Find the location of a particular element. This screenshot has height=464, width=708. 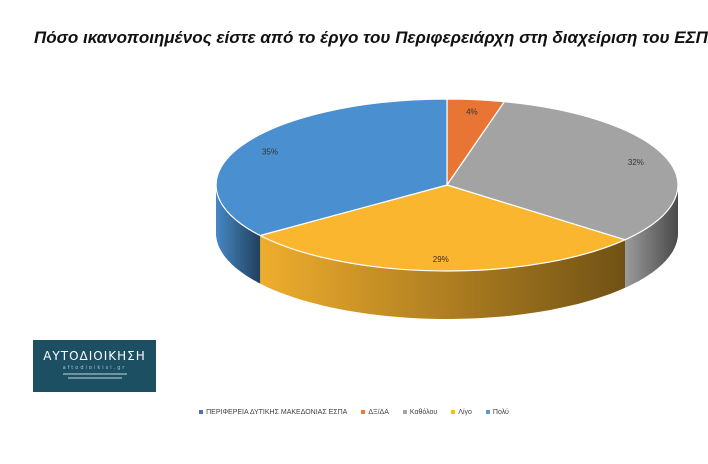

logo-site: aftodioikisi.gr is located at coordinates (94, 368).